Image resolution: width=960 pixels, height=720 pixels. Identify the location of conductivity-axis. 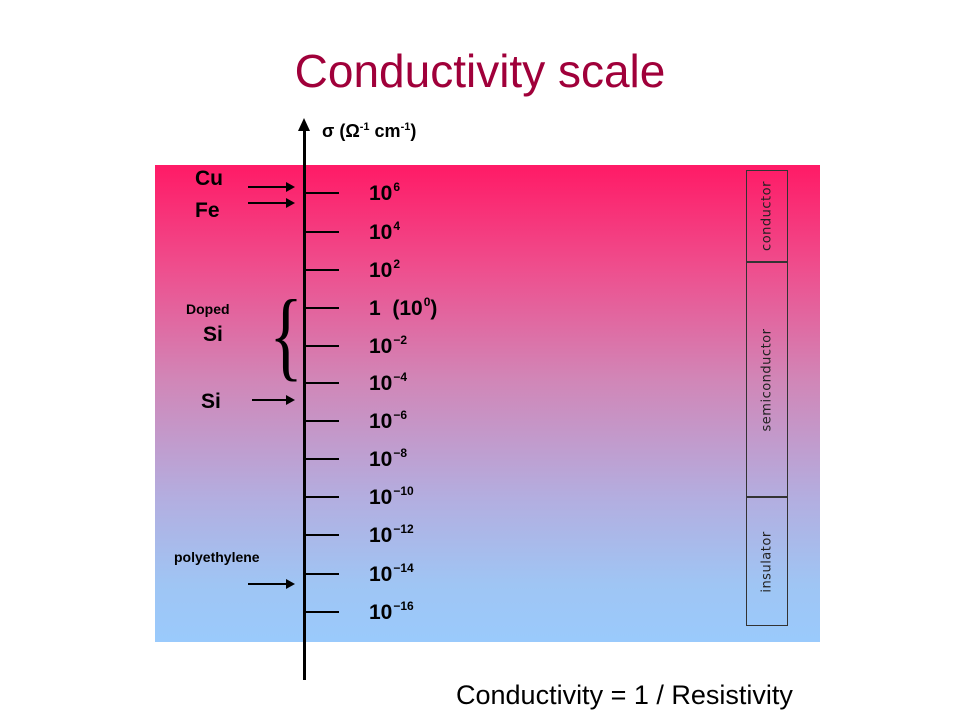
(304, 404).